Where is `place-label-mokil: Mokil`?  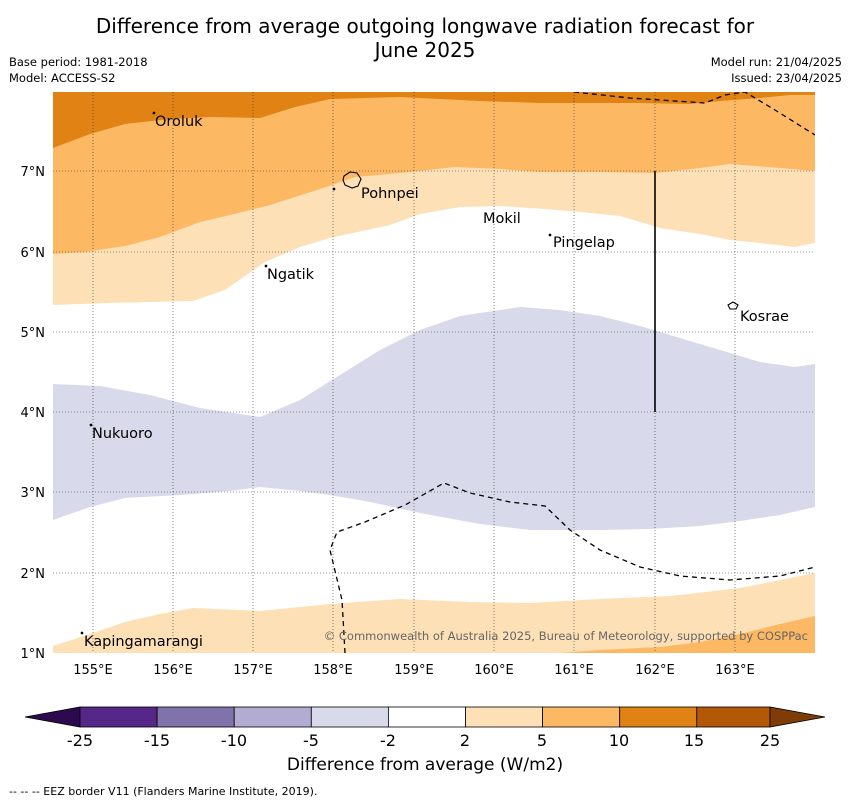 place-label-mokil: Mokil is located at coordinates (502, 219).